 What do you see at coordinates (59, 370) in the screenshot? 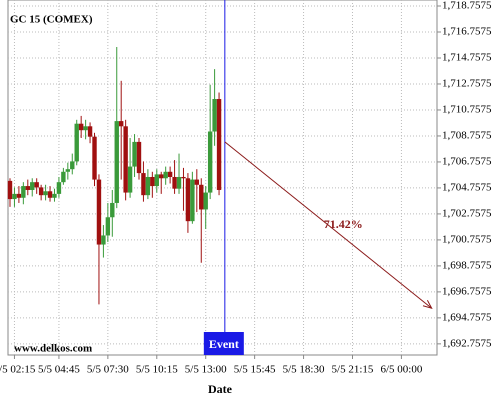
I see `x-tick-label: 5/5 04:45` at bounding box center [59, 370].